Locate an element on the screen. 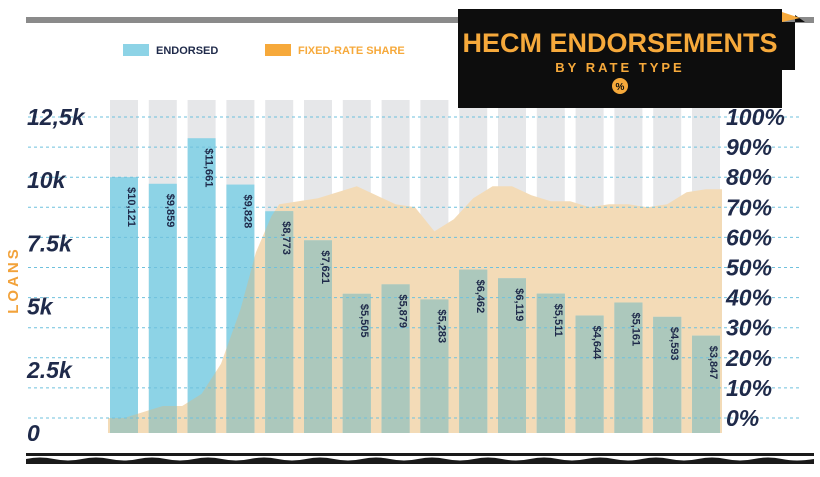 The image size is (820, 477). bar-value-label: $9,859 is located at coordinates (170, 211).